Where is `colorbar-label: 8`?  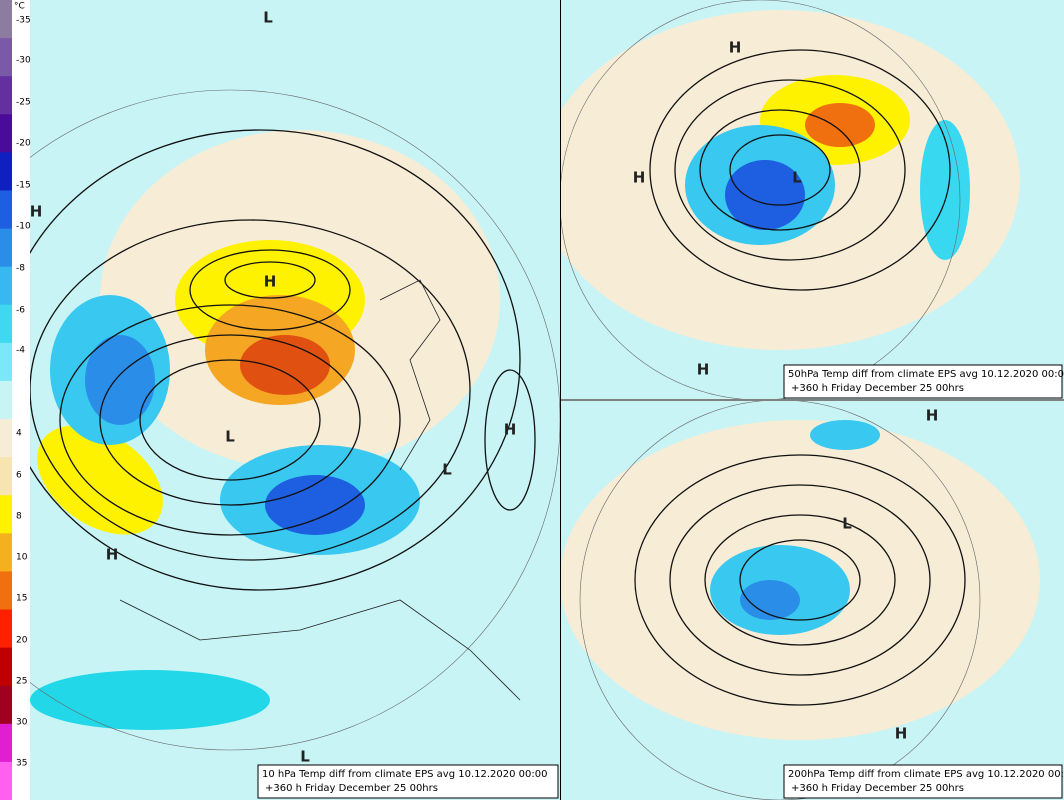 colorbar-label: 8 is located at coordinates (19, 517).